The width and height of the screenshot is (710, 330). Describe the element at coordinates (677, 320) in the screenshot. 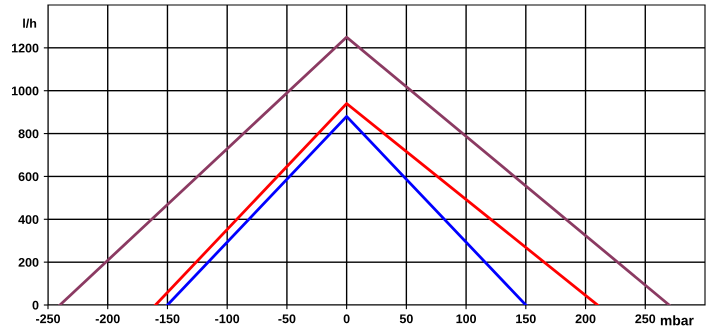

I see `x-axis-title: mbar` at that location.